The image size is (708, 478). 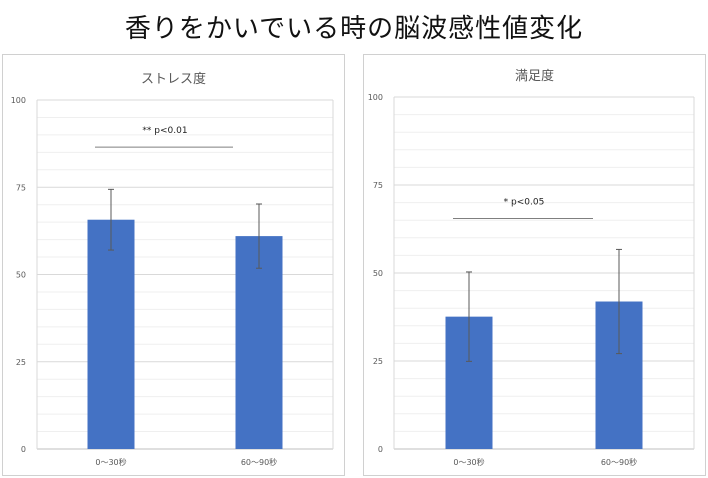 I want to click on page-title: 香りをかいでいる時の脳波感性値変化, so click(x=354, y=29).